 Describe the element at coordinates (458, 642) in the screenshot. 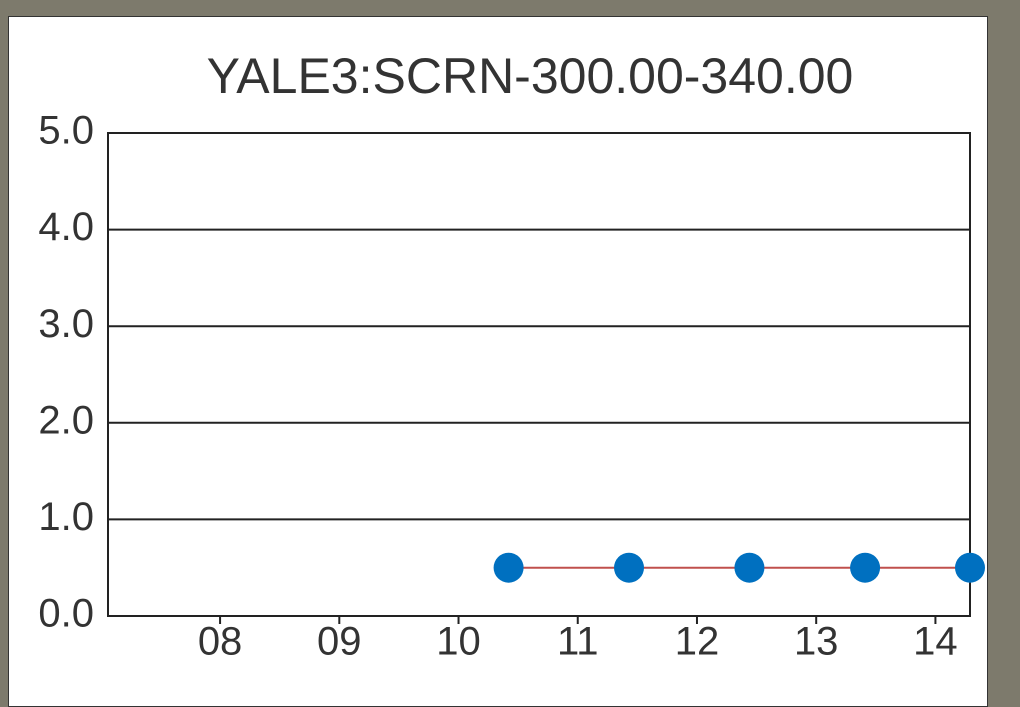

I see `x-tick-label: 10` at that location.